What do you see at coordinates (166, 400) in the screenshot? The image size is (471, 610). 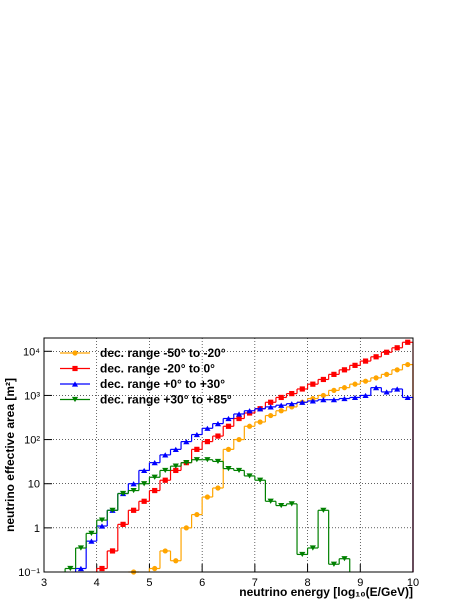 I see `legend-label: dec. range +30° to +85°` at bounding box center [166, 400].